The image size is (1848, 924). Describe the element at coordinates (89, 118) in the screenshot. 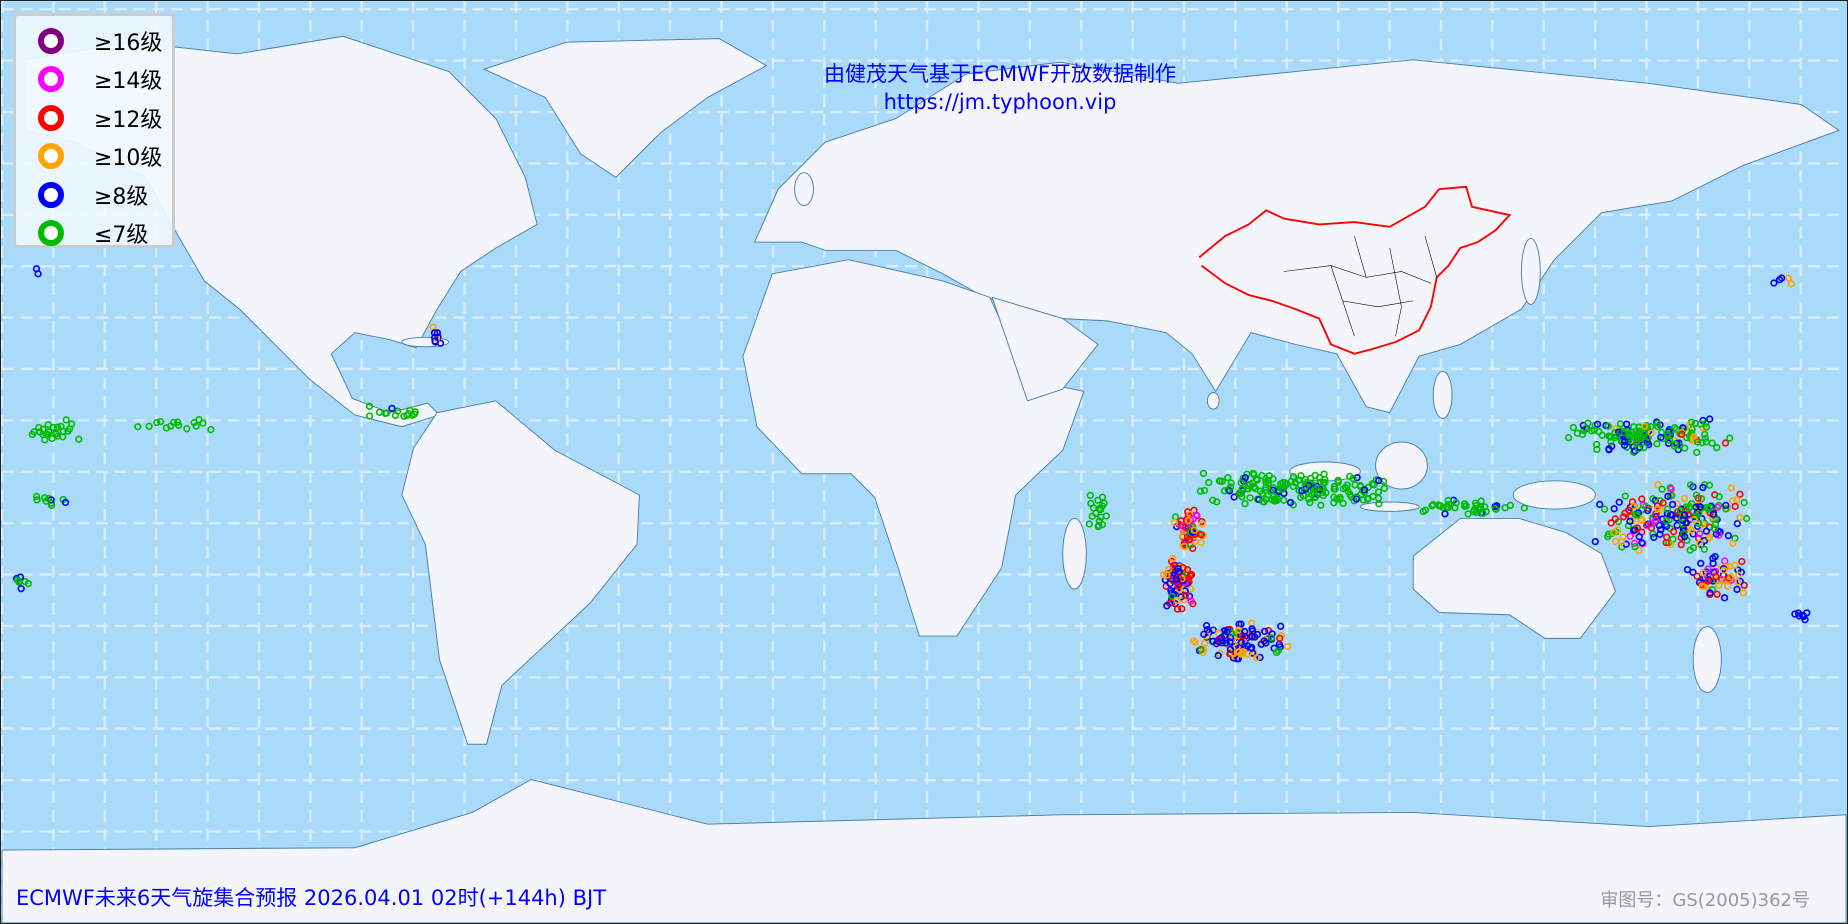

I see `legend-item-12: ≥12级` at that location.